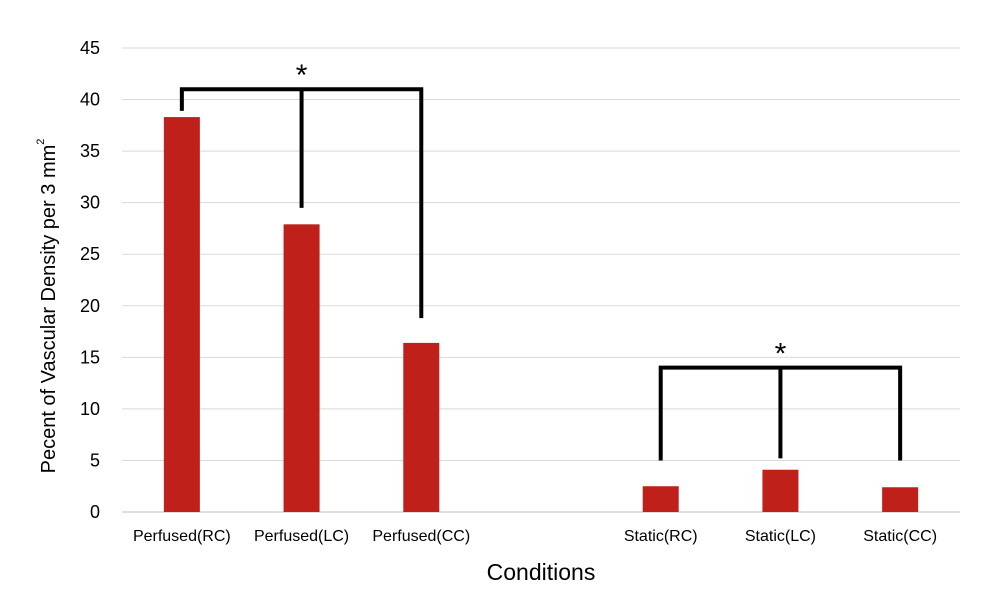  Describe the element at coordinates (661, 536) in the screenshot. I see `x-category-label: Static(RC)` at that location.